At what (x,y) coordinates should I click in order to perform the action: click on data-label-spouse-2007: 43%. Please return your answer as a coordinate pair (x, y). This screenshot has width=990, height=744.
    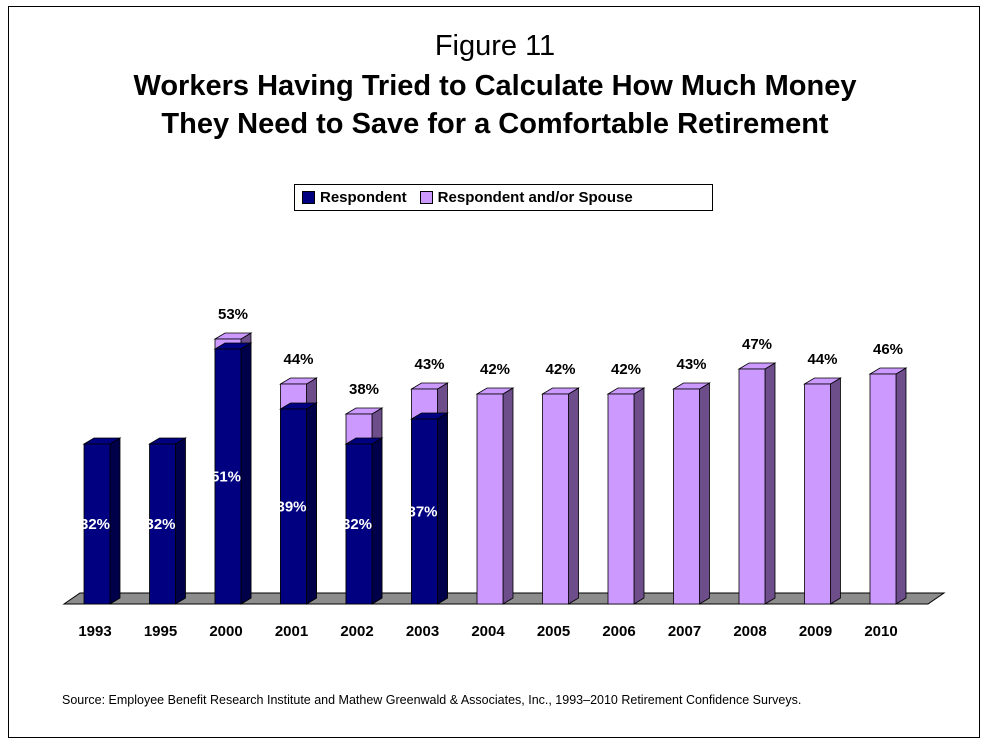
    Looking at the image, I should click on (691, 364).